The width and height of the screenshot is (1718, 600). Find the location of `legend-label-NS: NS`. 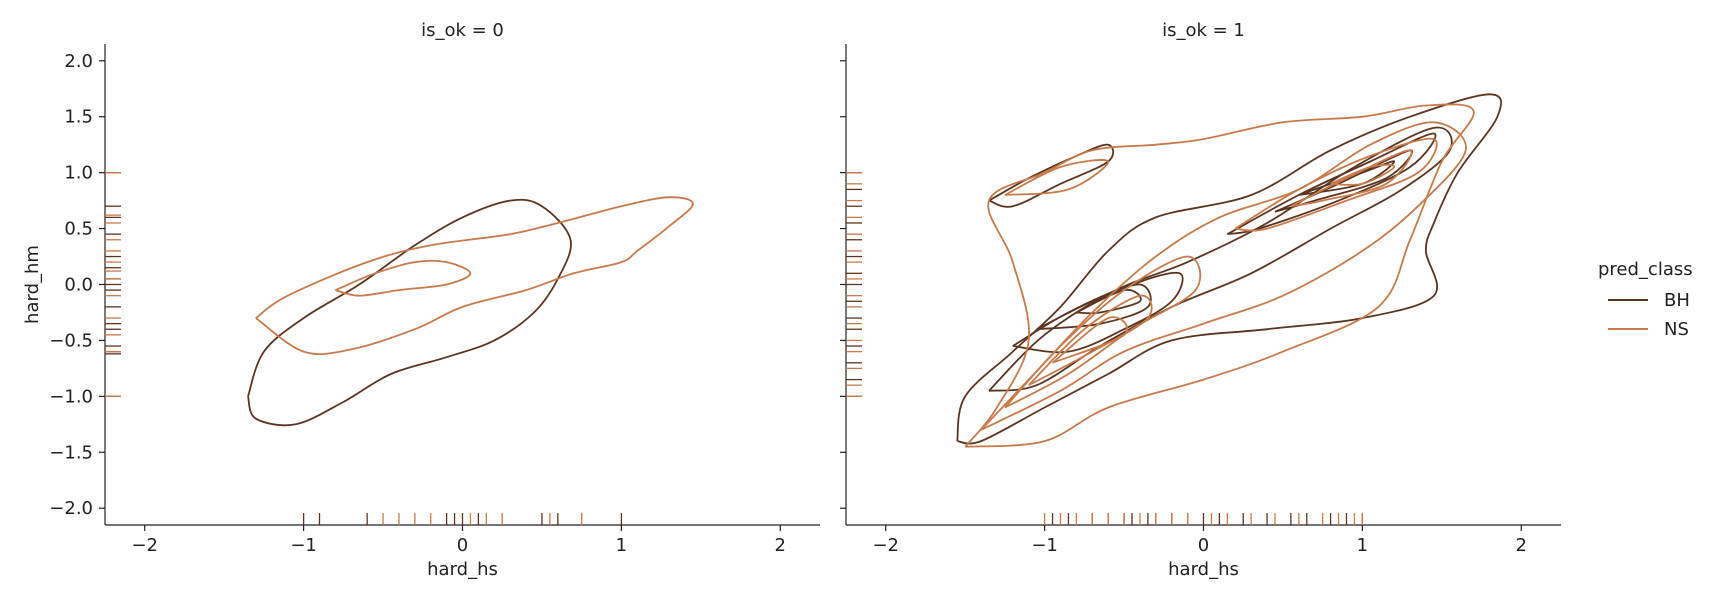

legend-label-NS: NS is located at coordinates (1676, 329).